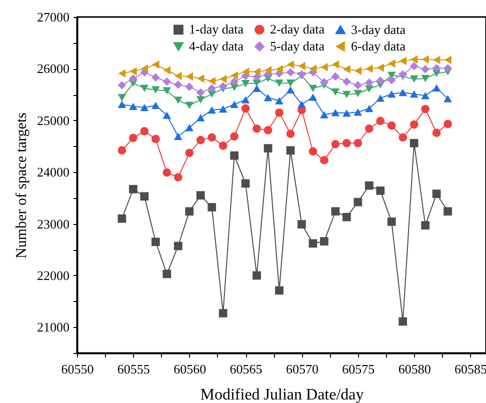 This screenshot has width=486, height=403. I want to click on legend-label: 3-day data, so click(378, 29).